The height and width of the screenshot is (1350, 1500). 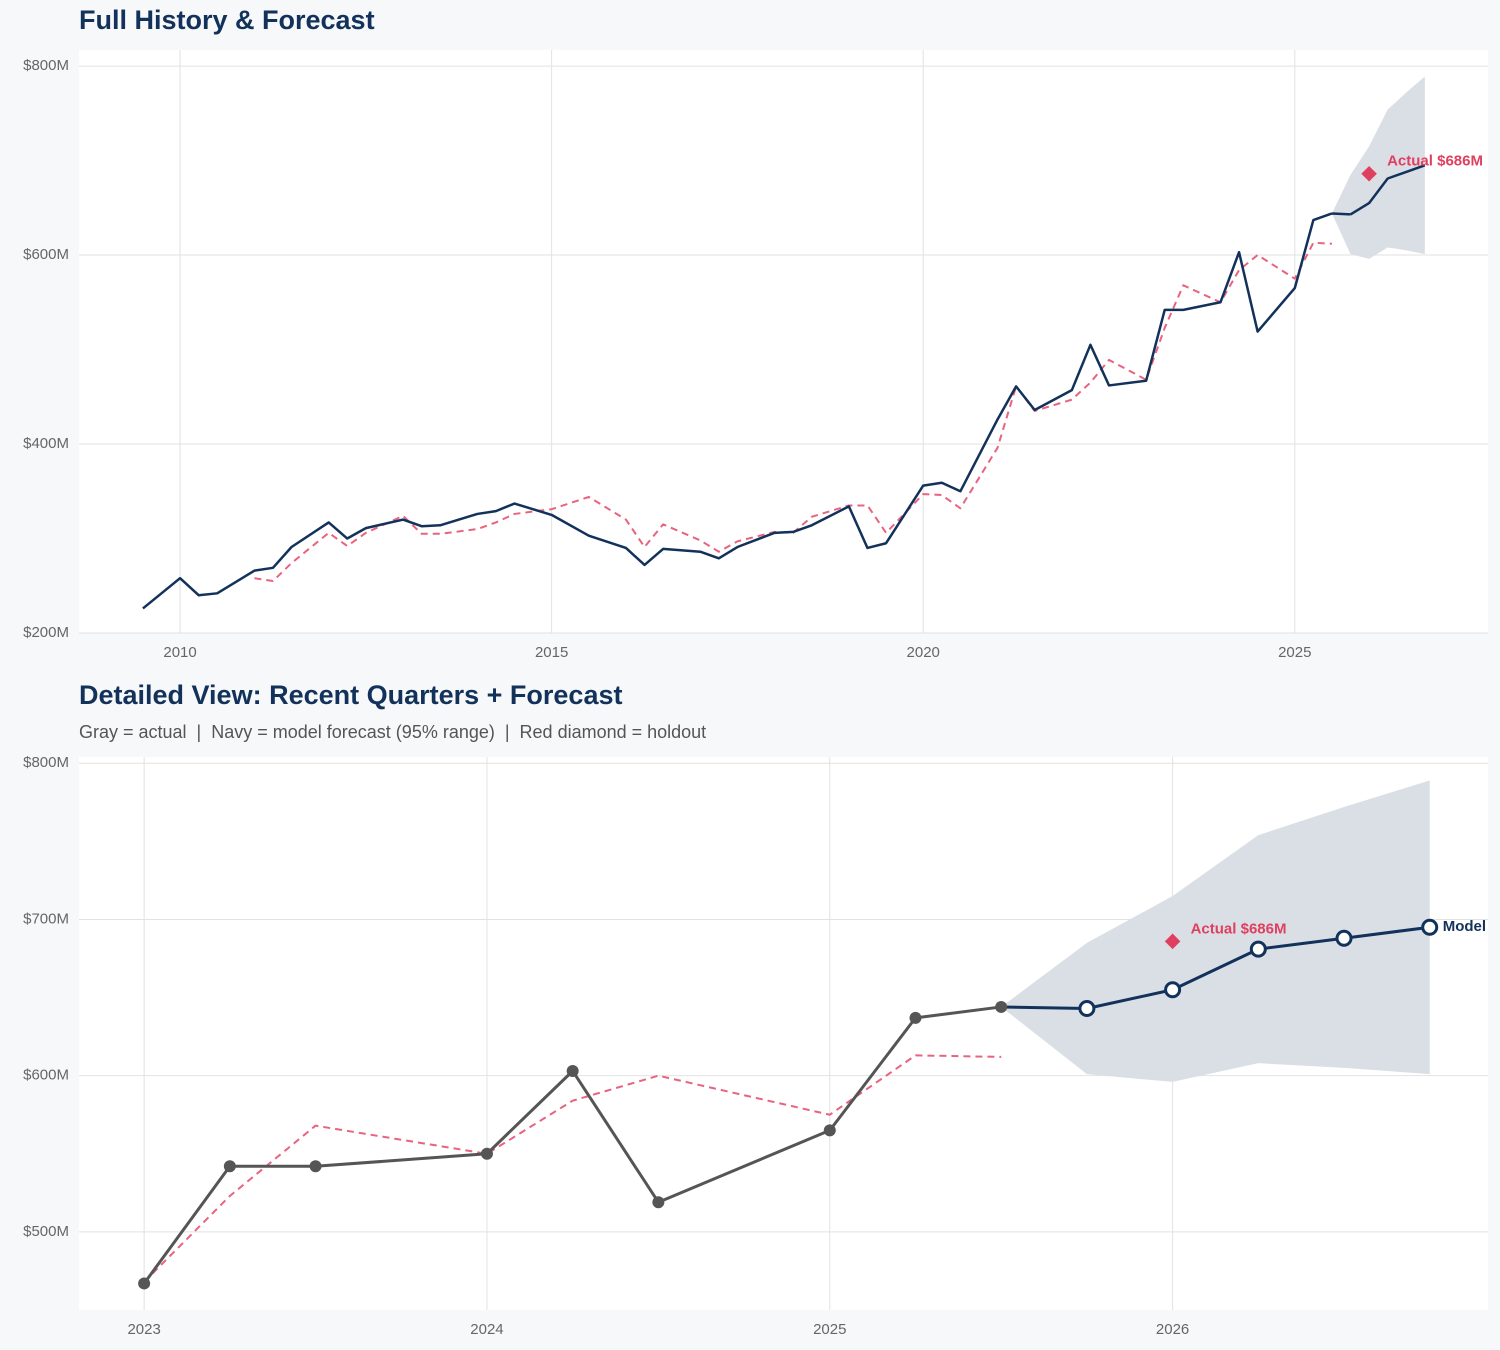 I want to click on forecast-line, so click(x=1387, y=190).